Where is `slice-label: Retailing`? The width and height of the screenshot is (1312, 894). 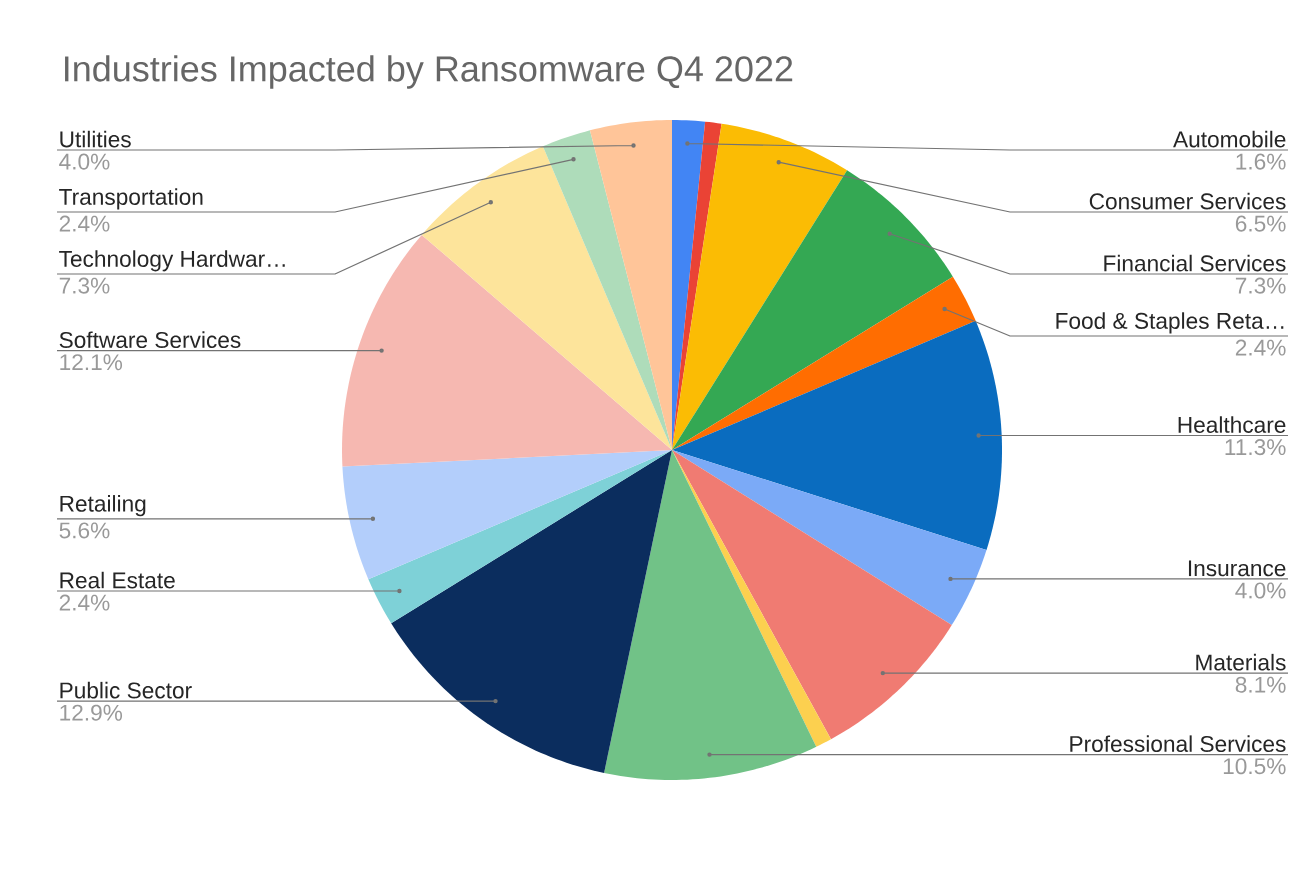 slice-label: Retailing is located at coordinates (103, 506).